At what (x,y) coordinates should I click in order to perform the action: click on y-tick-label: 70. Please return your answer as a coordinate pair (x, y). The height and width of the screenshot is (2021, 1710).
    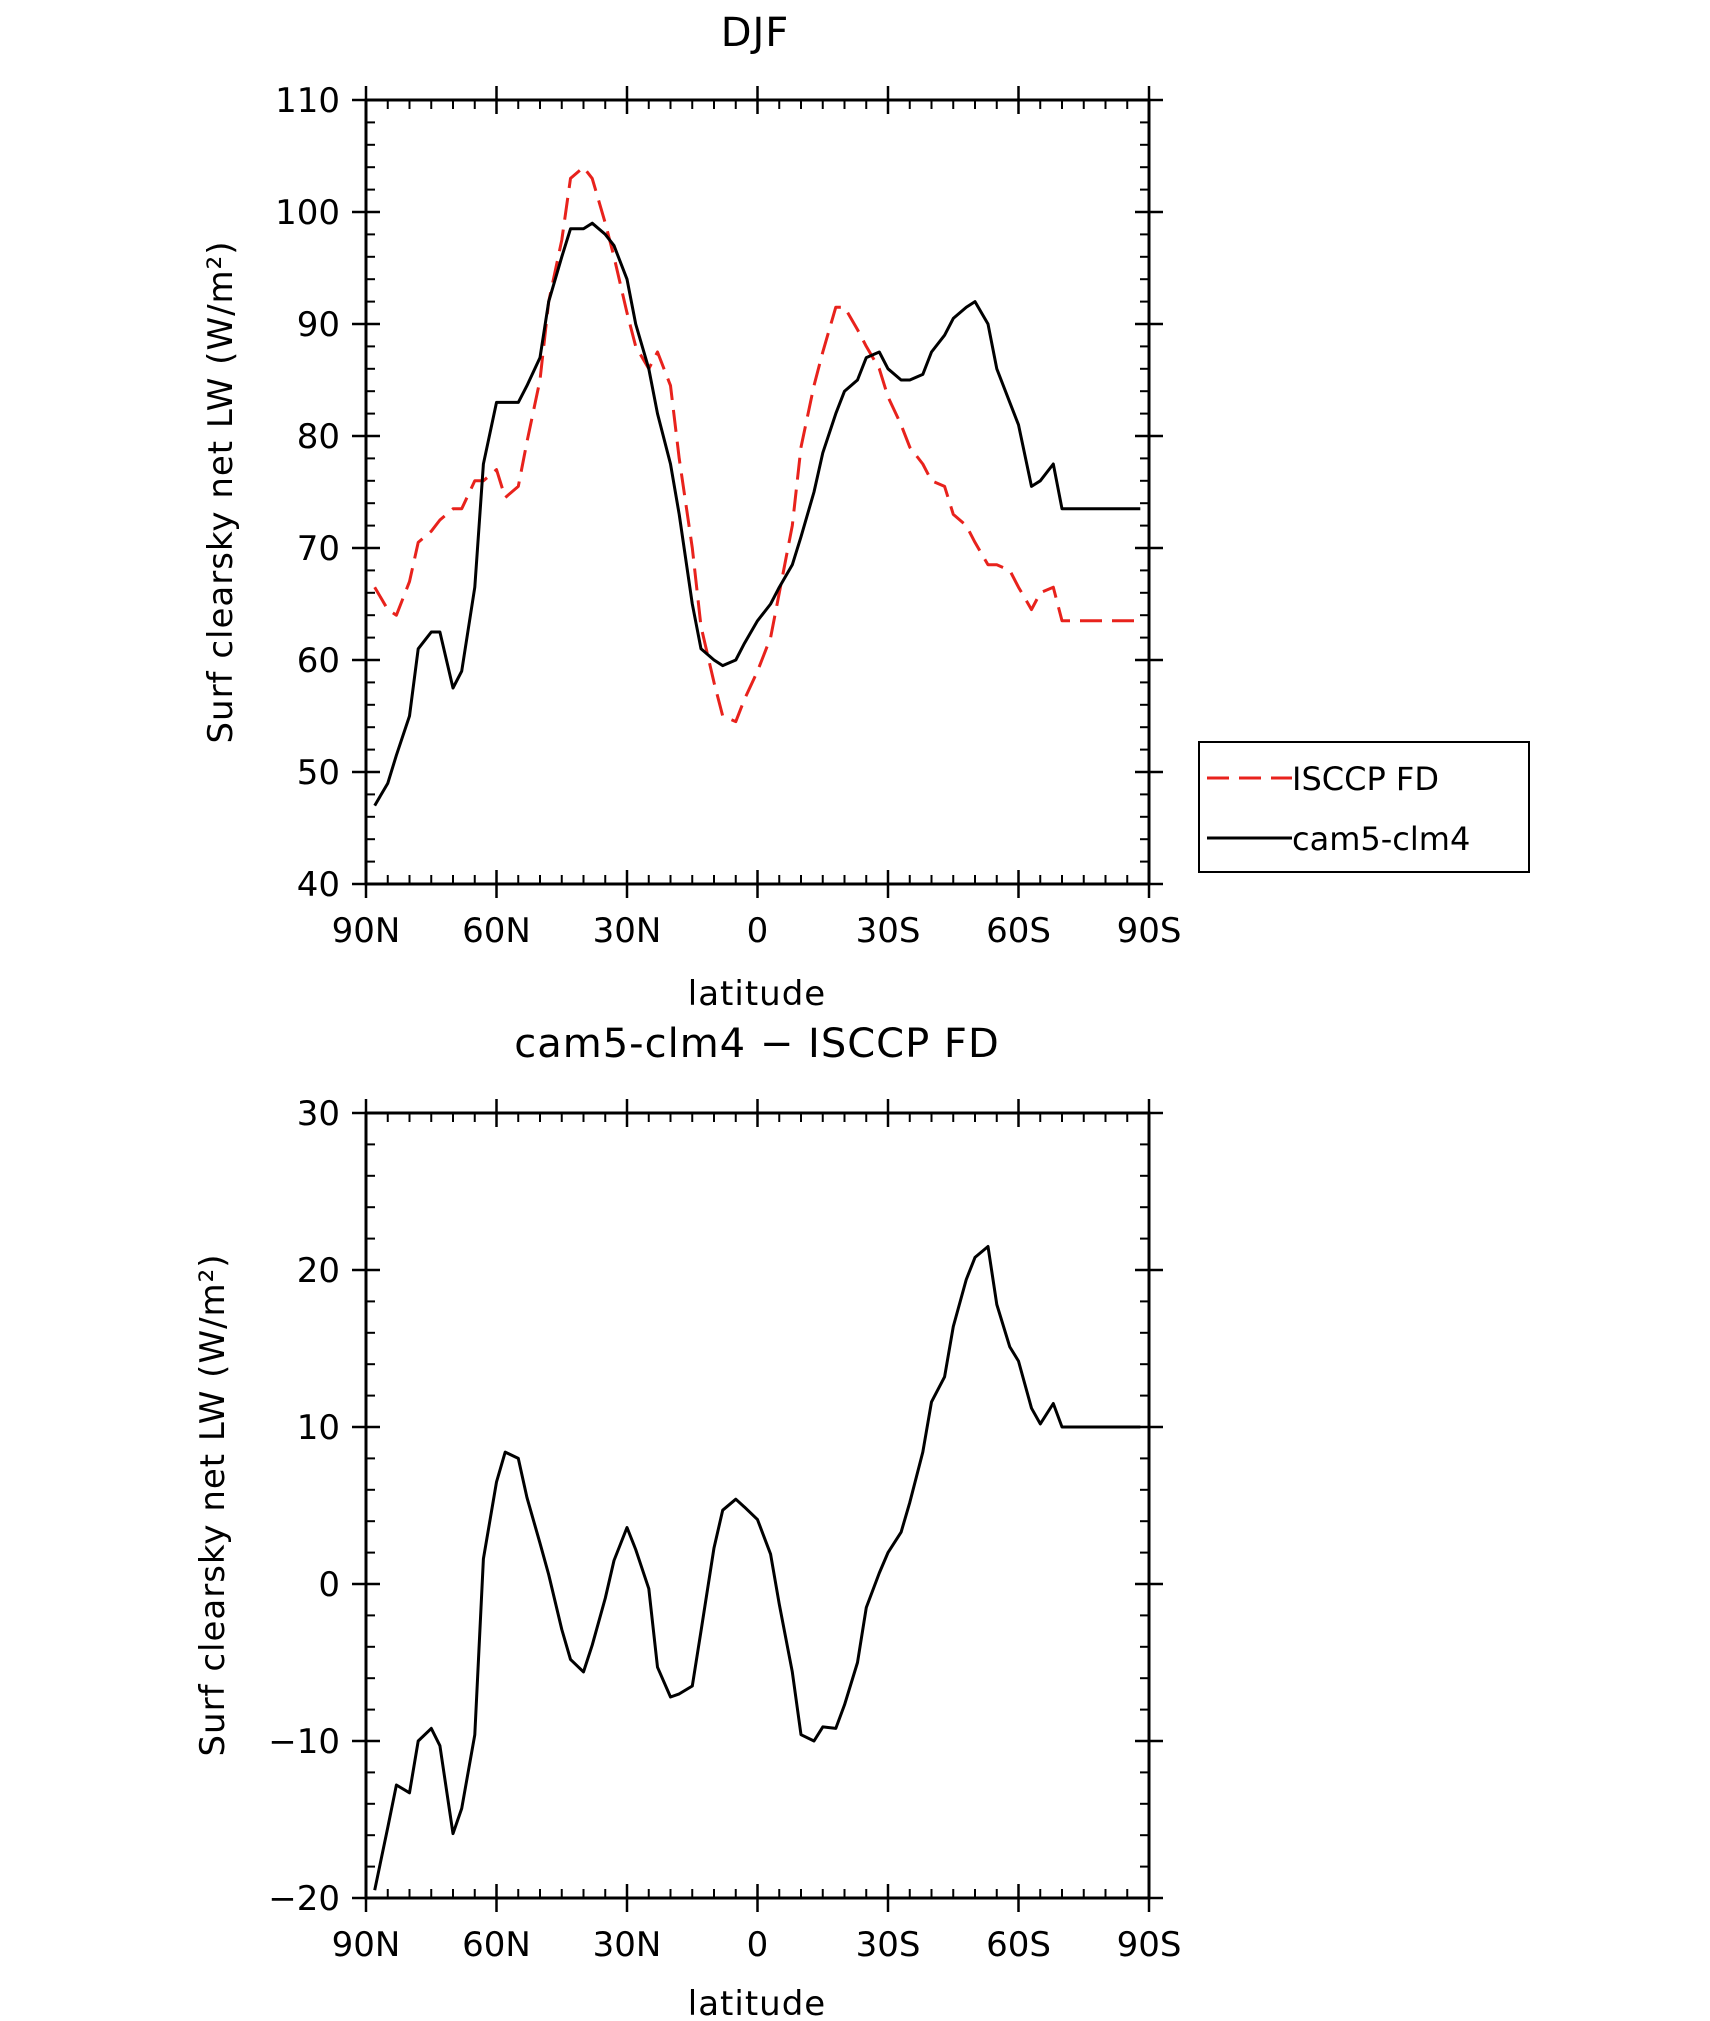
    Looking at the image, I should click on (318, 549).